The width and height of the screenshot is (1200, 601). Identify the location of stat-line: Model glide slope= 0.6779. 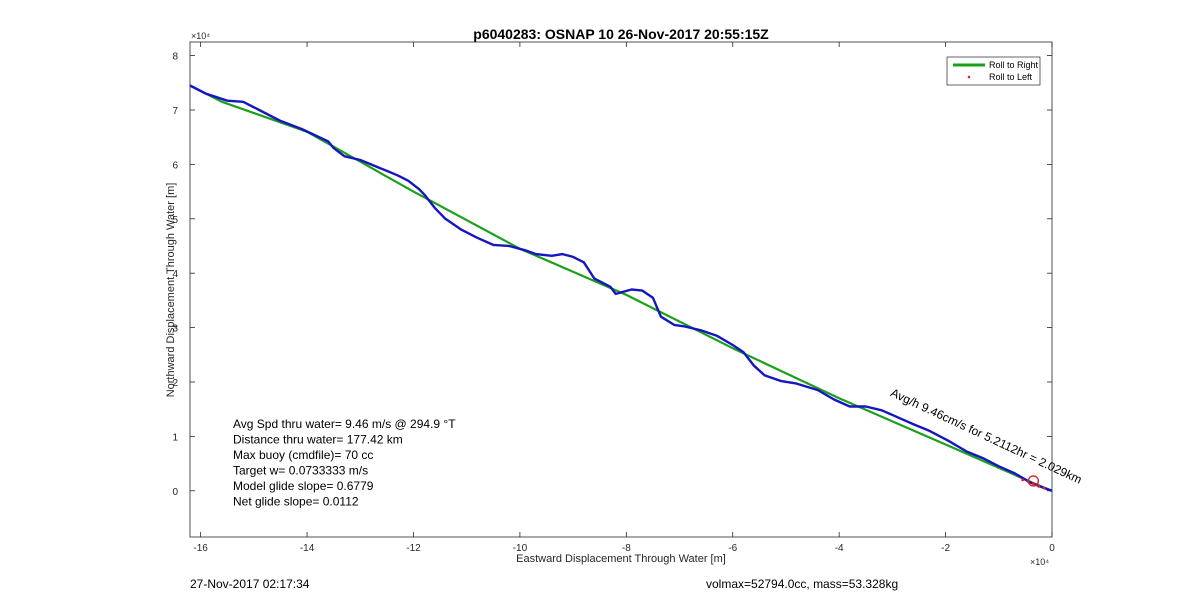
(303, 486).